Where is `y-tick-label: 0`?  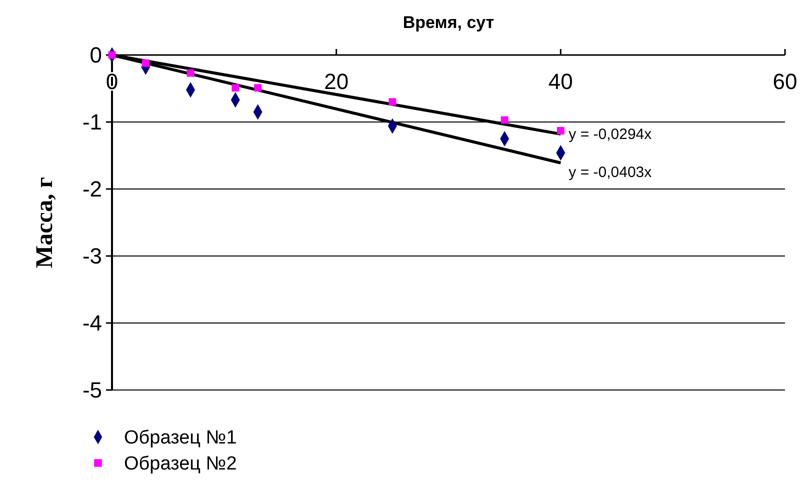 y-tick-label: 0 is located at coordinates (96, 55).